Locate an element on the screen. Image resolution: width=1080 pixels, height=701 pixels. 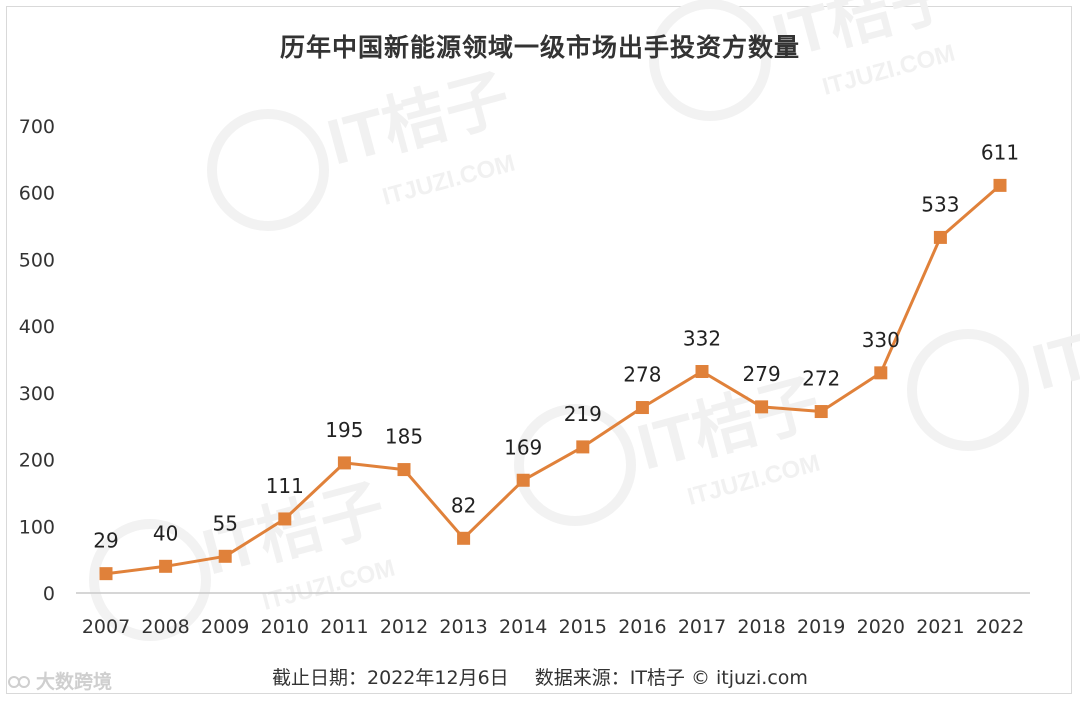
data-label: 279 is located at coordinates (762, 374).